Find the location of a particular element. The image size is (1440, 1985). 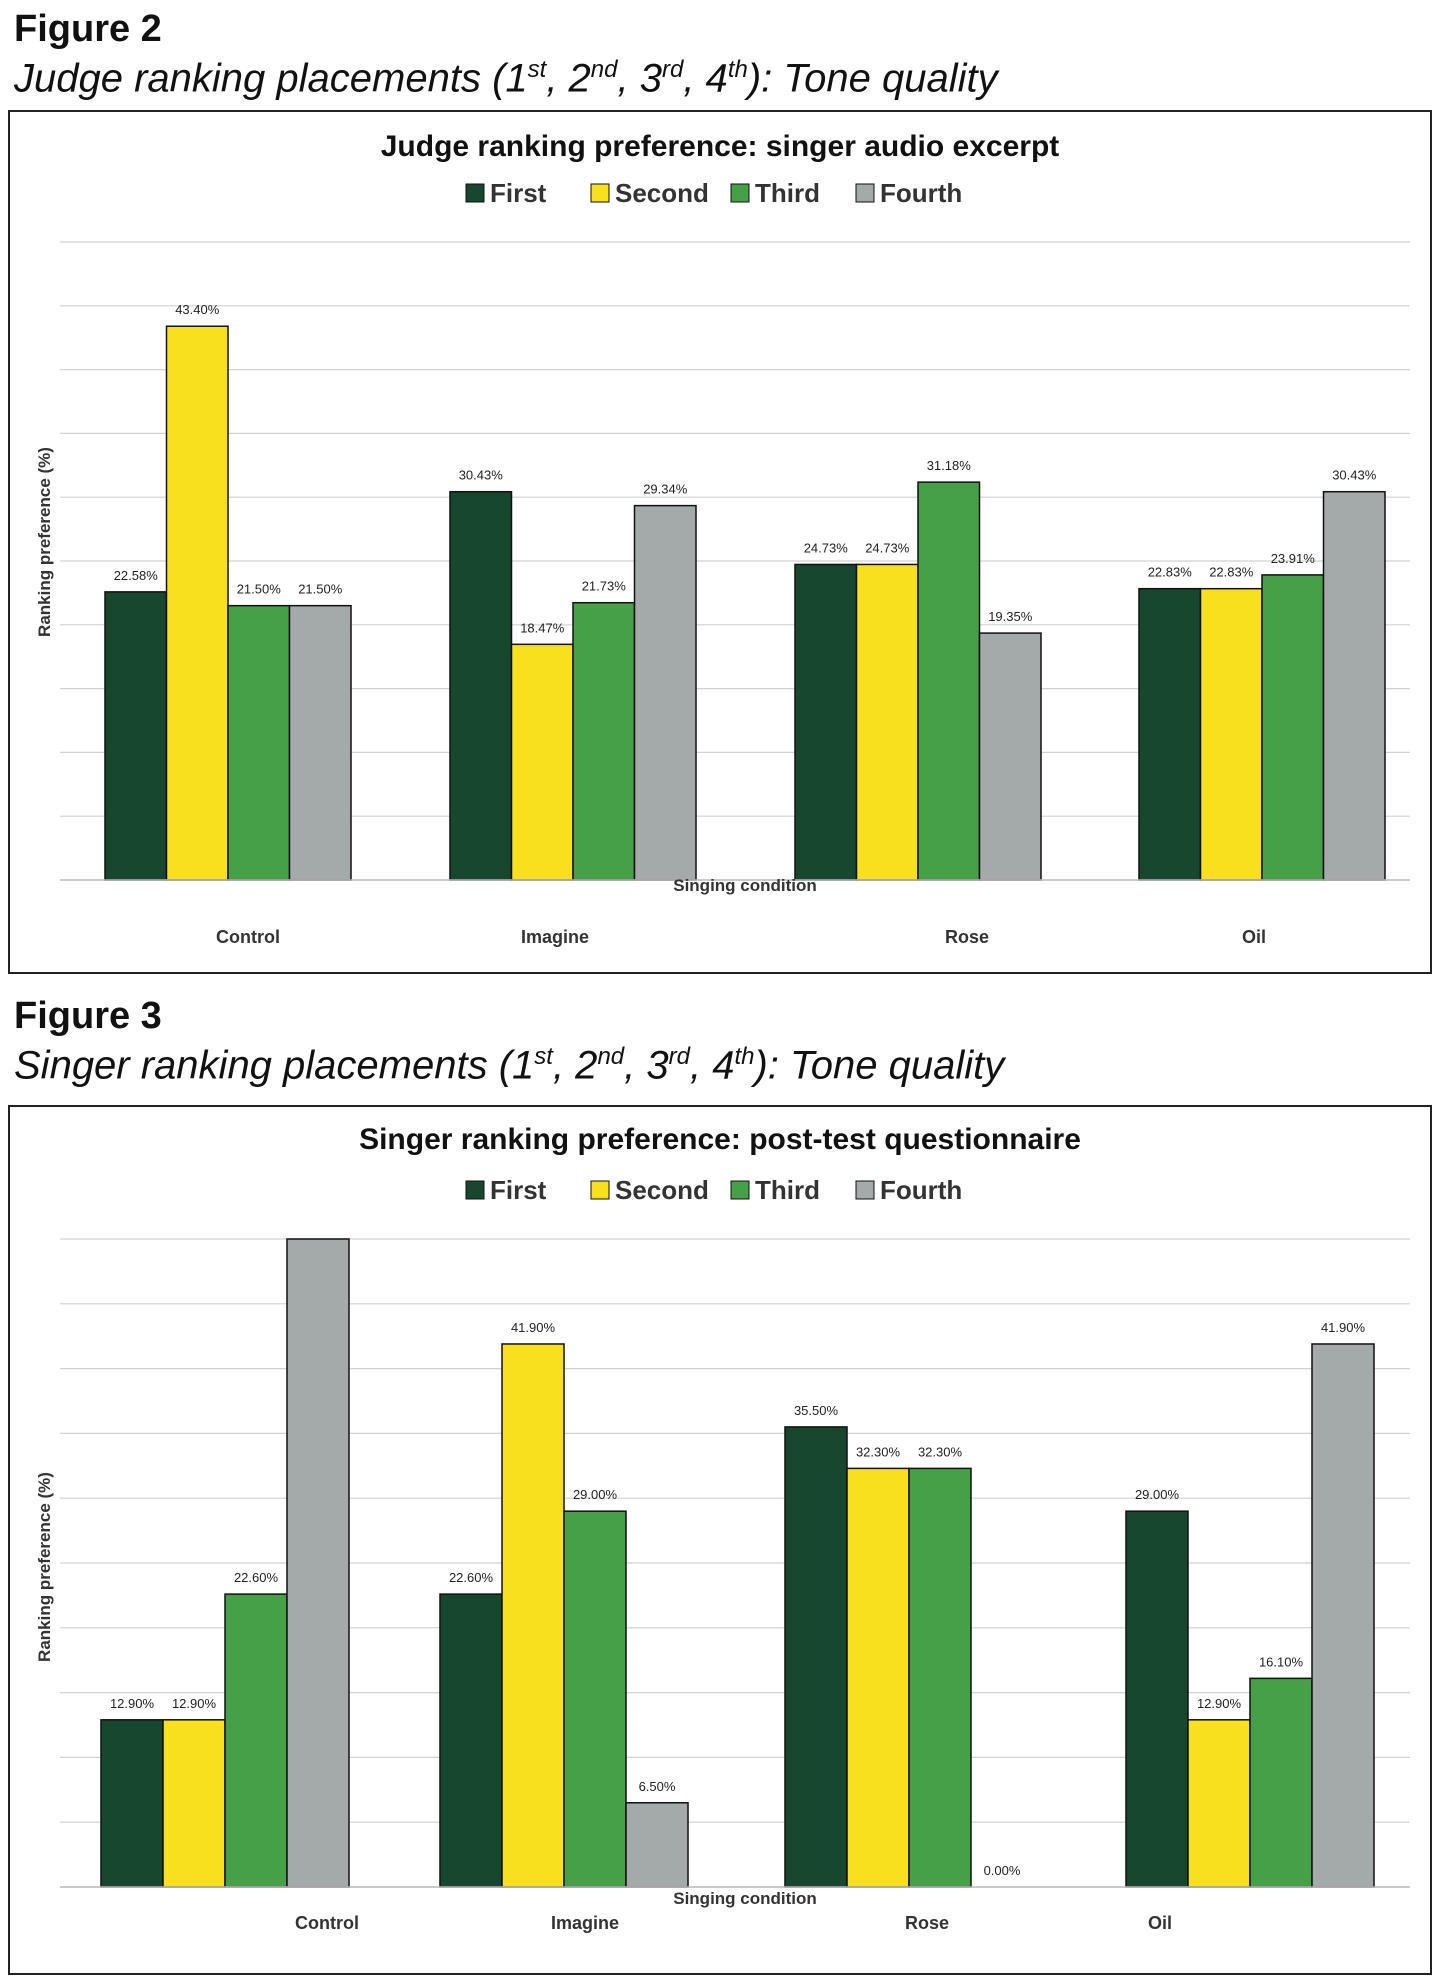

singer-data-label-oil-fourth: 41.90% is located at coordinates (1343, 1327).